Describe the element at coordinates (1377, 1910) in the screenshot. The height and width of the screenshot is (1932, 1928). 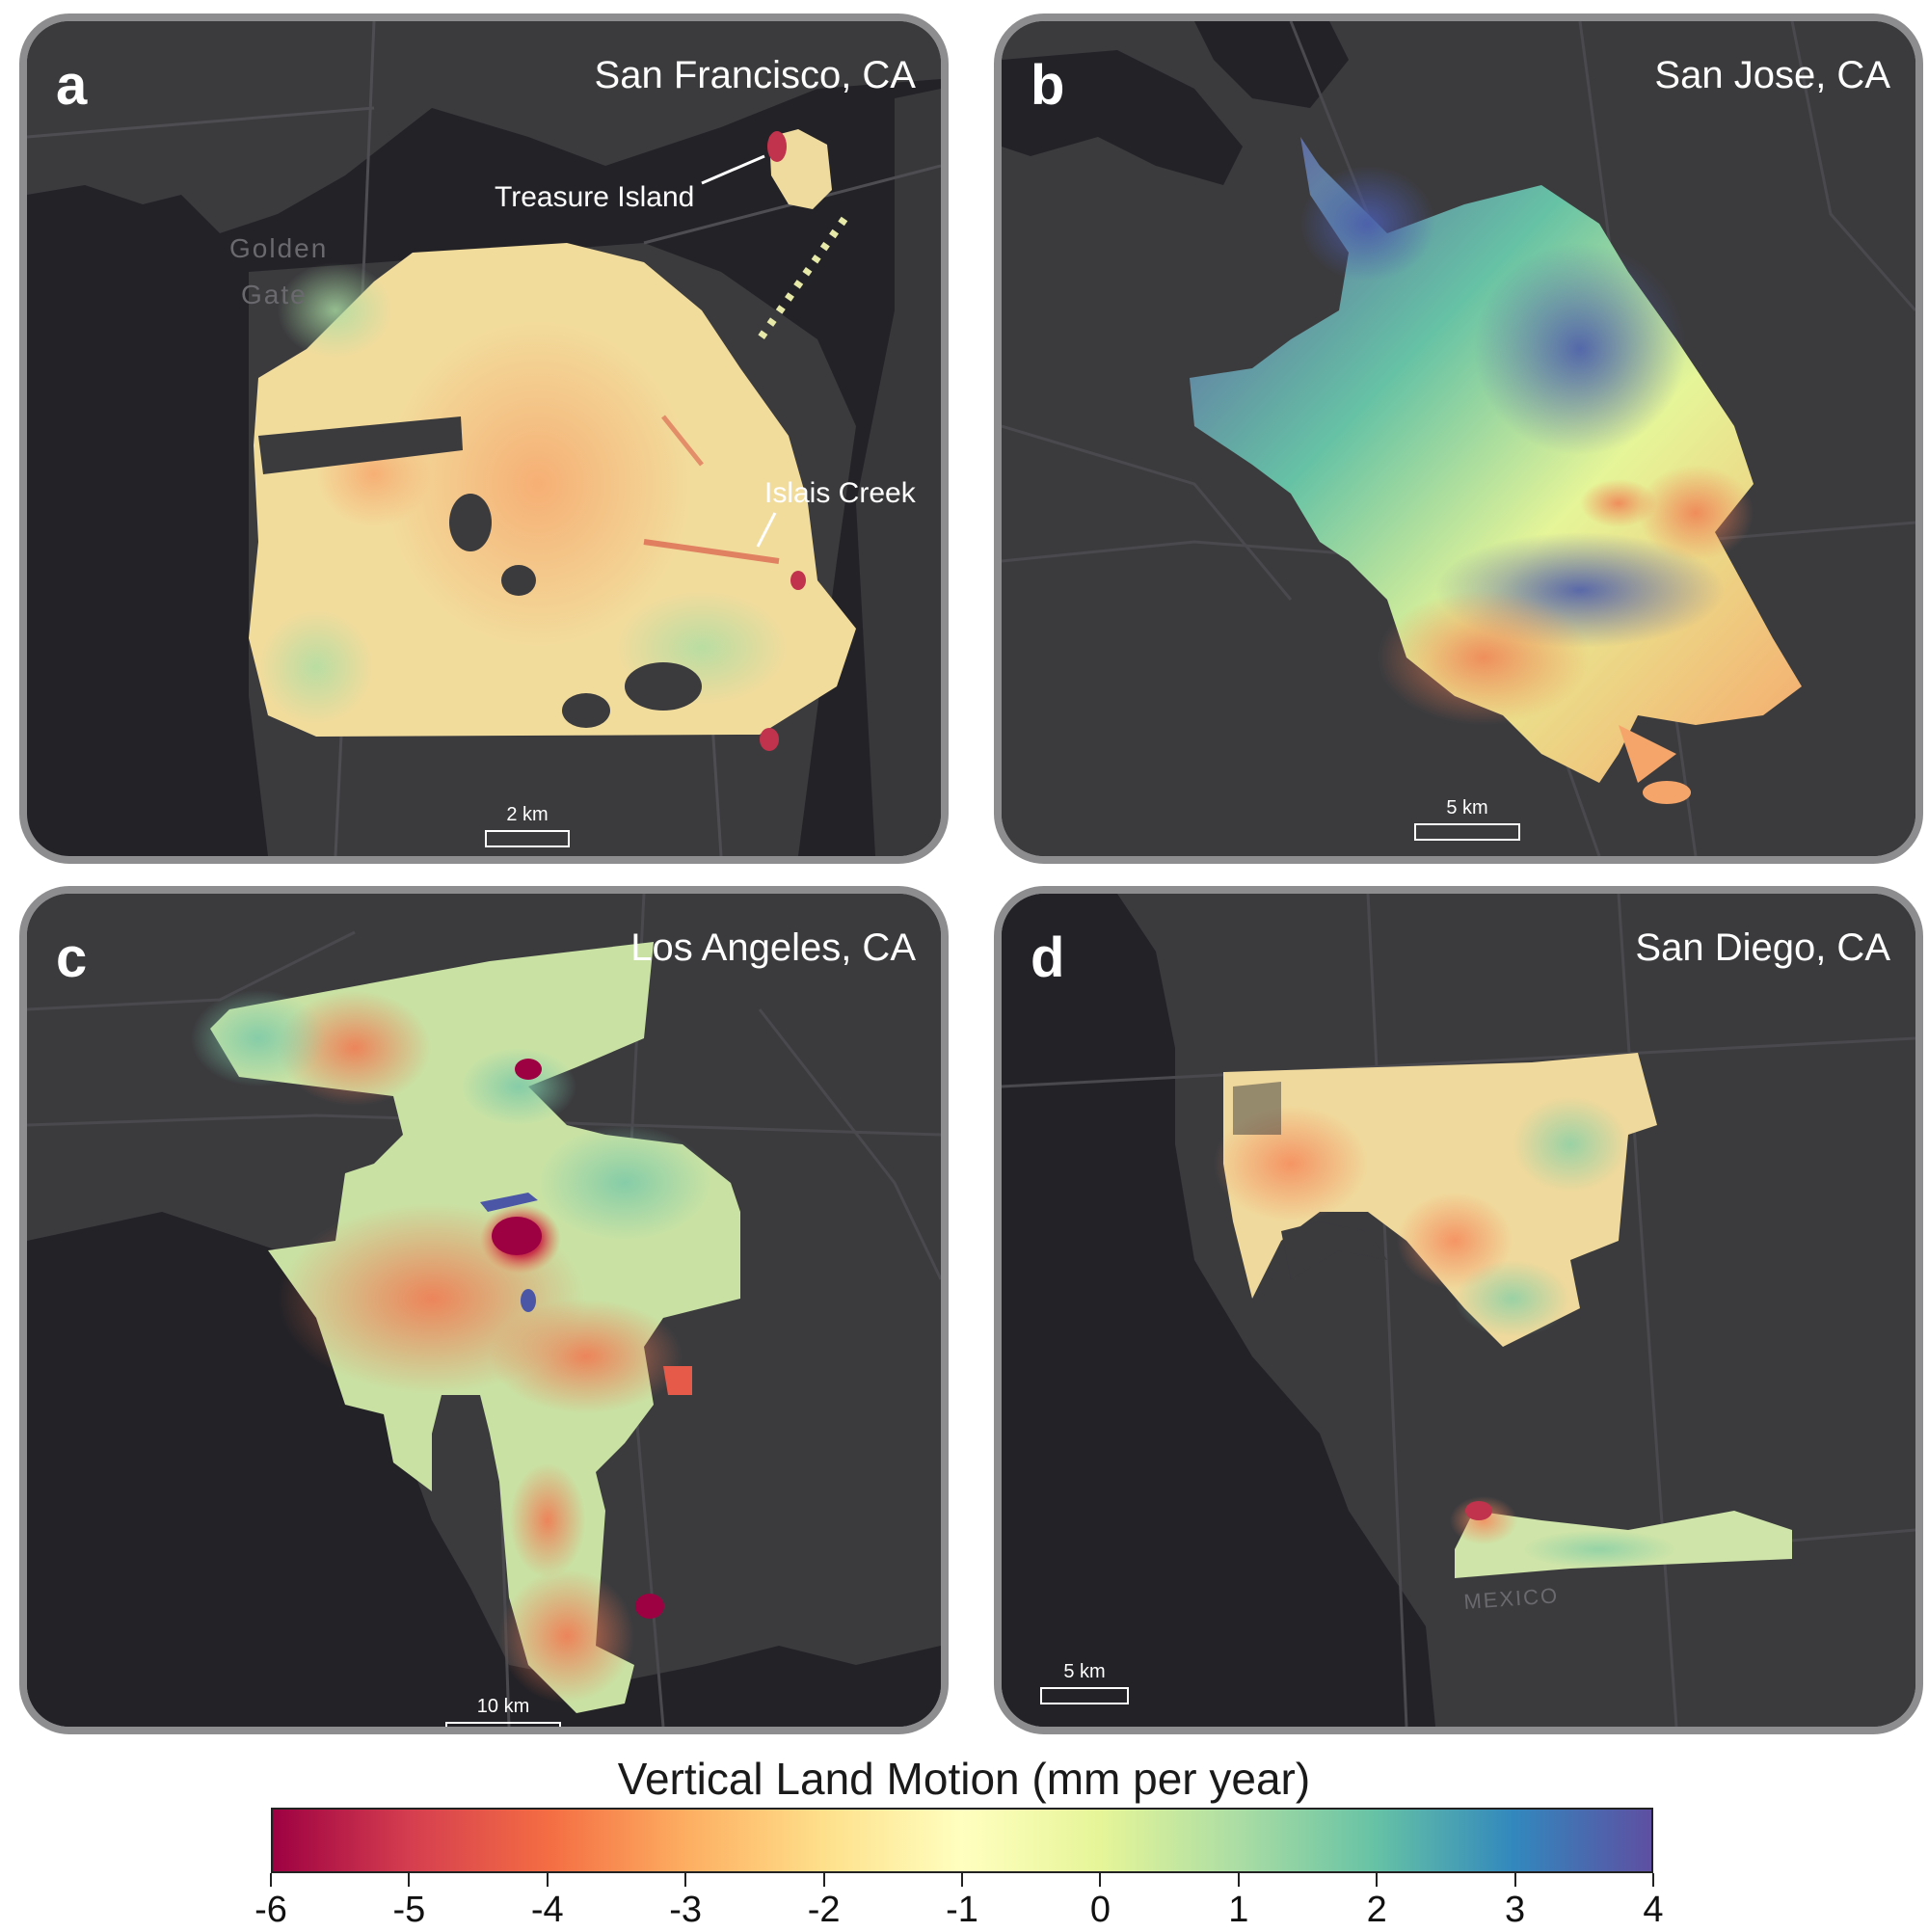
I see `colorbar-tick-label: 2` at that location.